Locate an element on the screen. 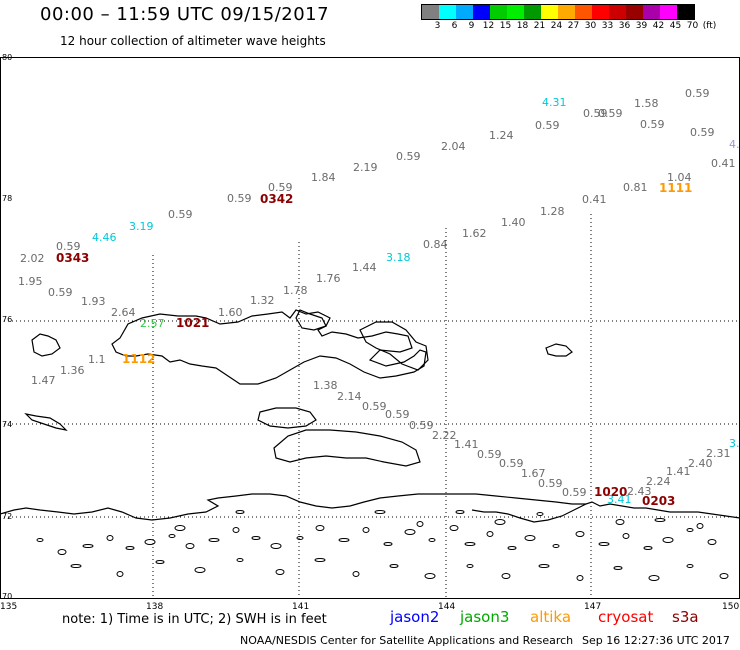 This screenshot has width=740, height=650. wave-height-value: 4.46 is located at coordinates (104, 237).